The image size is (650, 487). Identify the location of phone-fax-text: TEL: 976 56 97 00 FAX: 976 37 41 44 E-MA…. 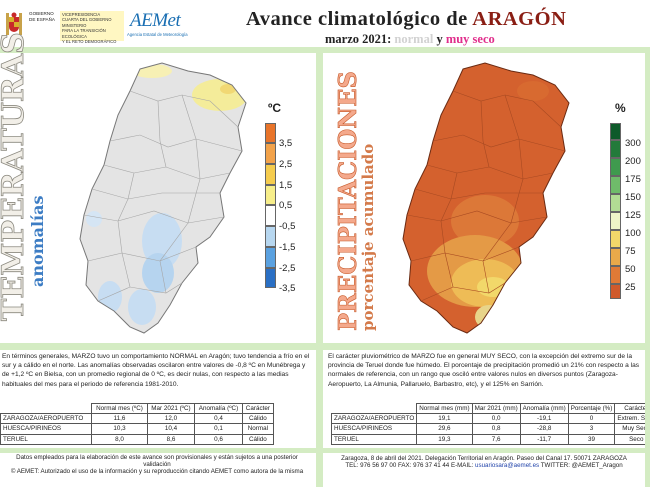
(410, 466).